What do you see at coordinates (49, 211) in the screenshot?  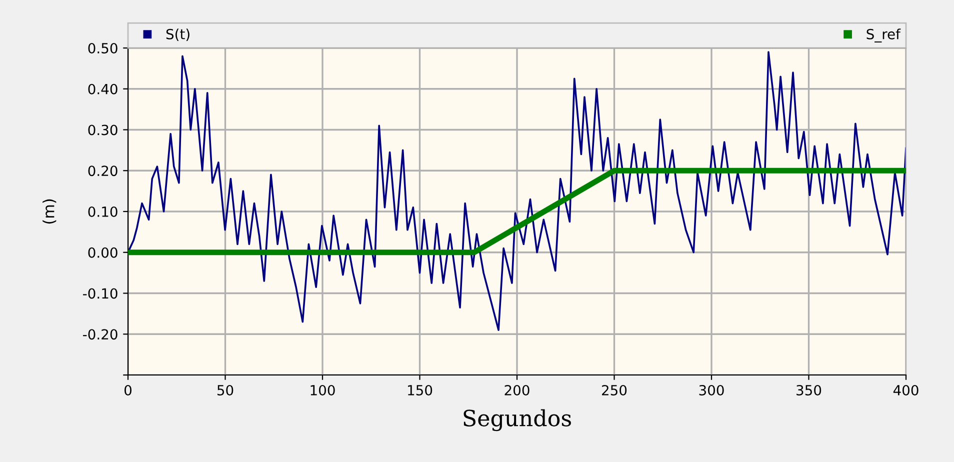 I see `y-axis-title: (m)` at bounding box center [49, 211].